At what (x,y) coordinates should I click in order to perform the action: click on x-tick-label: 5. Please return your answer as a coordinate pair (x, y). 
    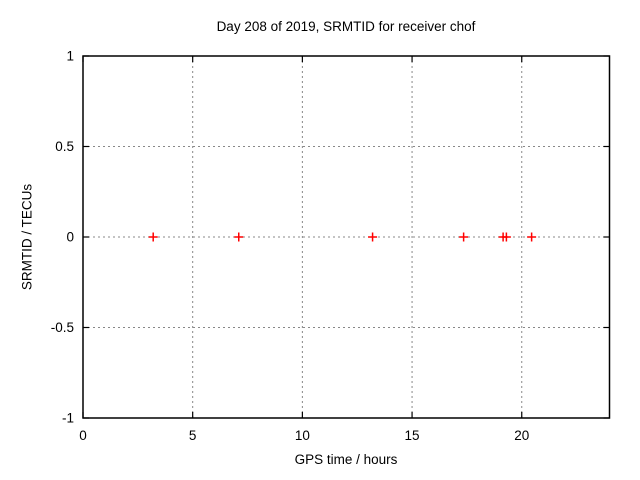
    Looking at the image, I should click on (193, 435).